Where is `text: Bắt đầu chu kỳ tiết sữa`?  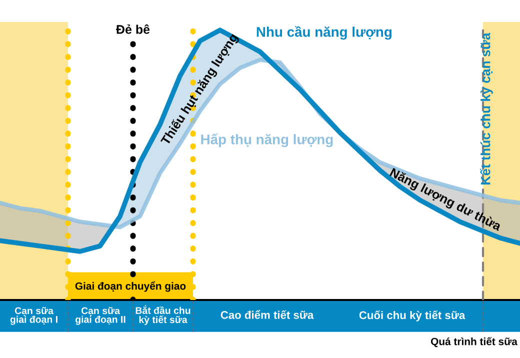 text: Bắt đầu chu kỳ tiết sữa is located at coordinates (163, 315).